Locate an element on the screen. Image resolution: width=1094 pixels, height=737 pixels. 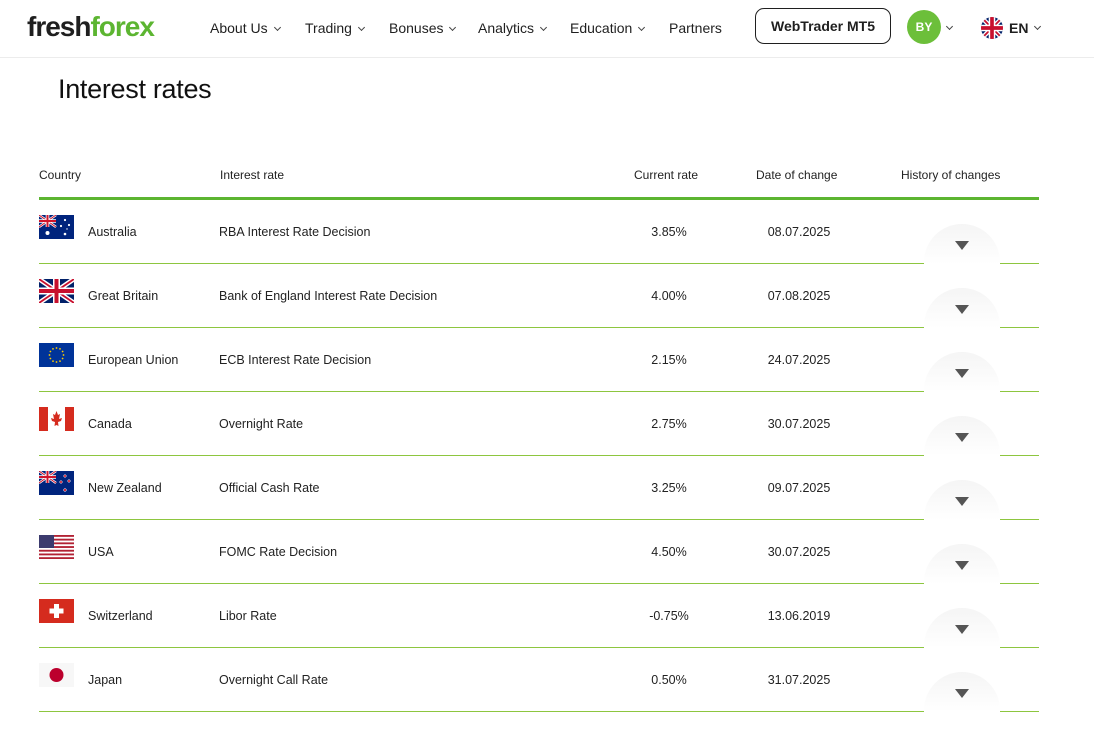
country-name: Japan is located at coordinates (105, 680).